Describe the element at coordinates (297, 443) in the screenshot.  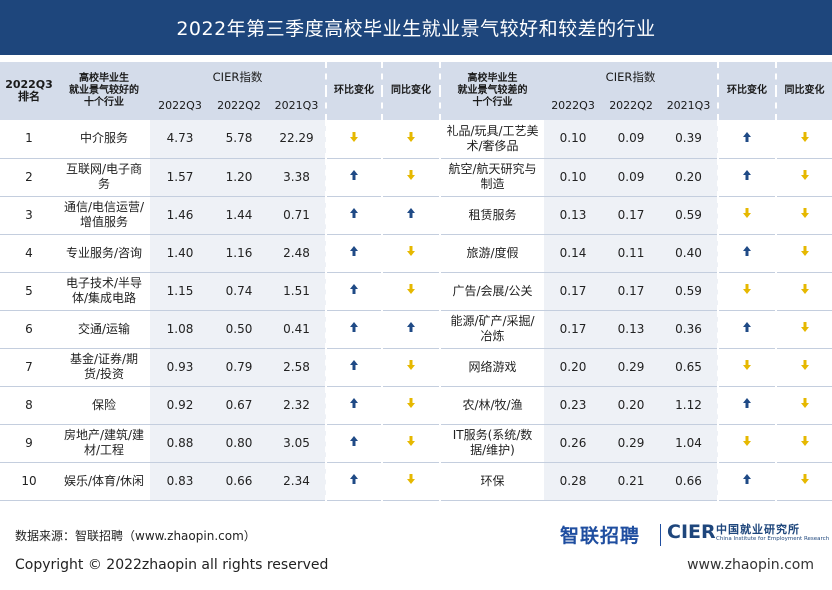
I see `good-2021q3-value: 3.05` at that location.